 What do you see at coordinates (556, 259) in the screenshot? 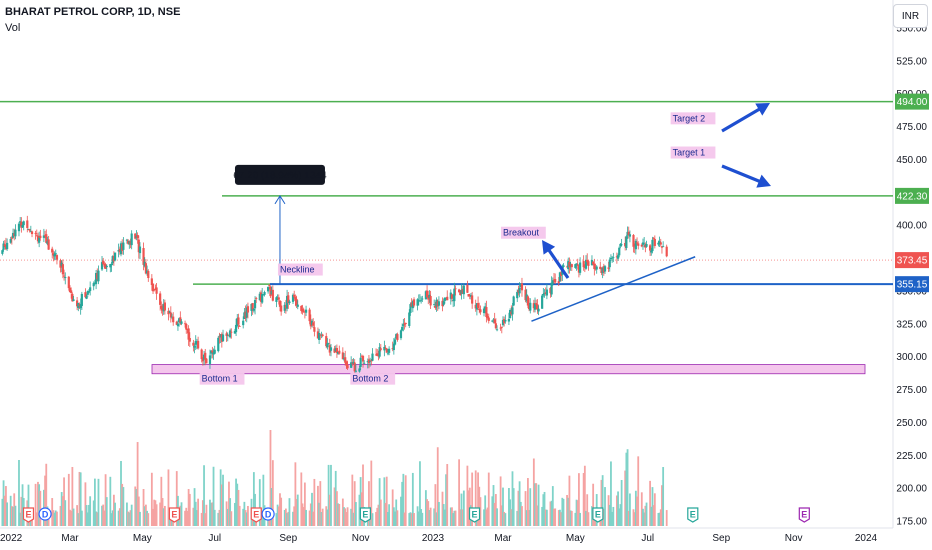
I see `breakout-arrow` at bounding box center [556, 259].